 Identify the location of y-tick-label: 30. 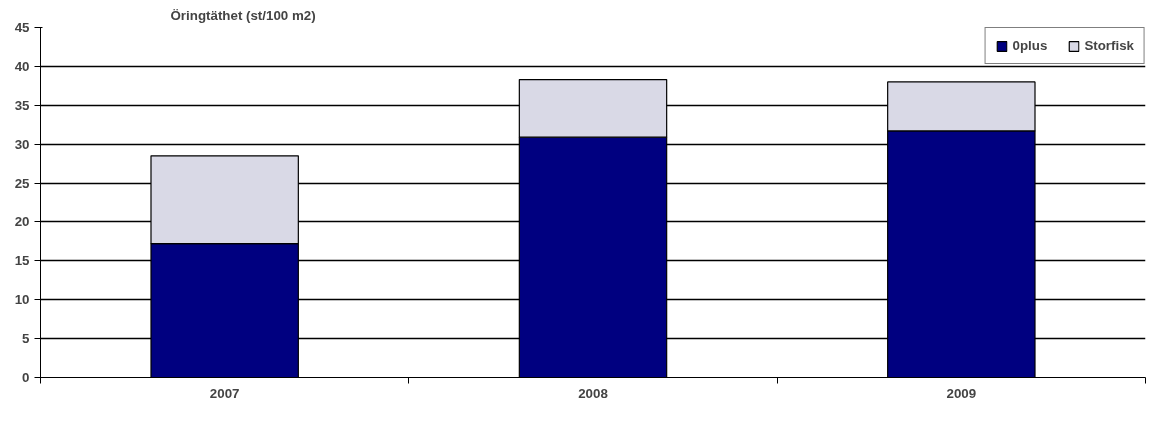
(22, 144).